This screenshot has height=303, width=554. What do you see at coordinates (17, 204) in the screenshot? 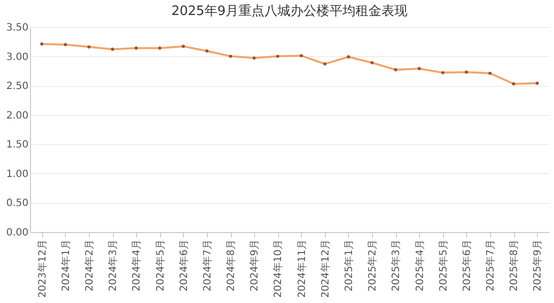
I see `y-tick-label: 0.50` at bounding box center [17, 204].